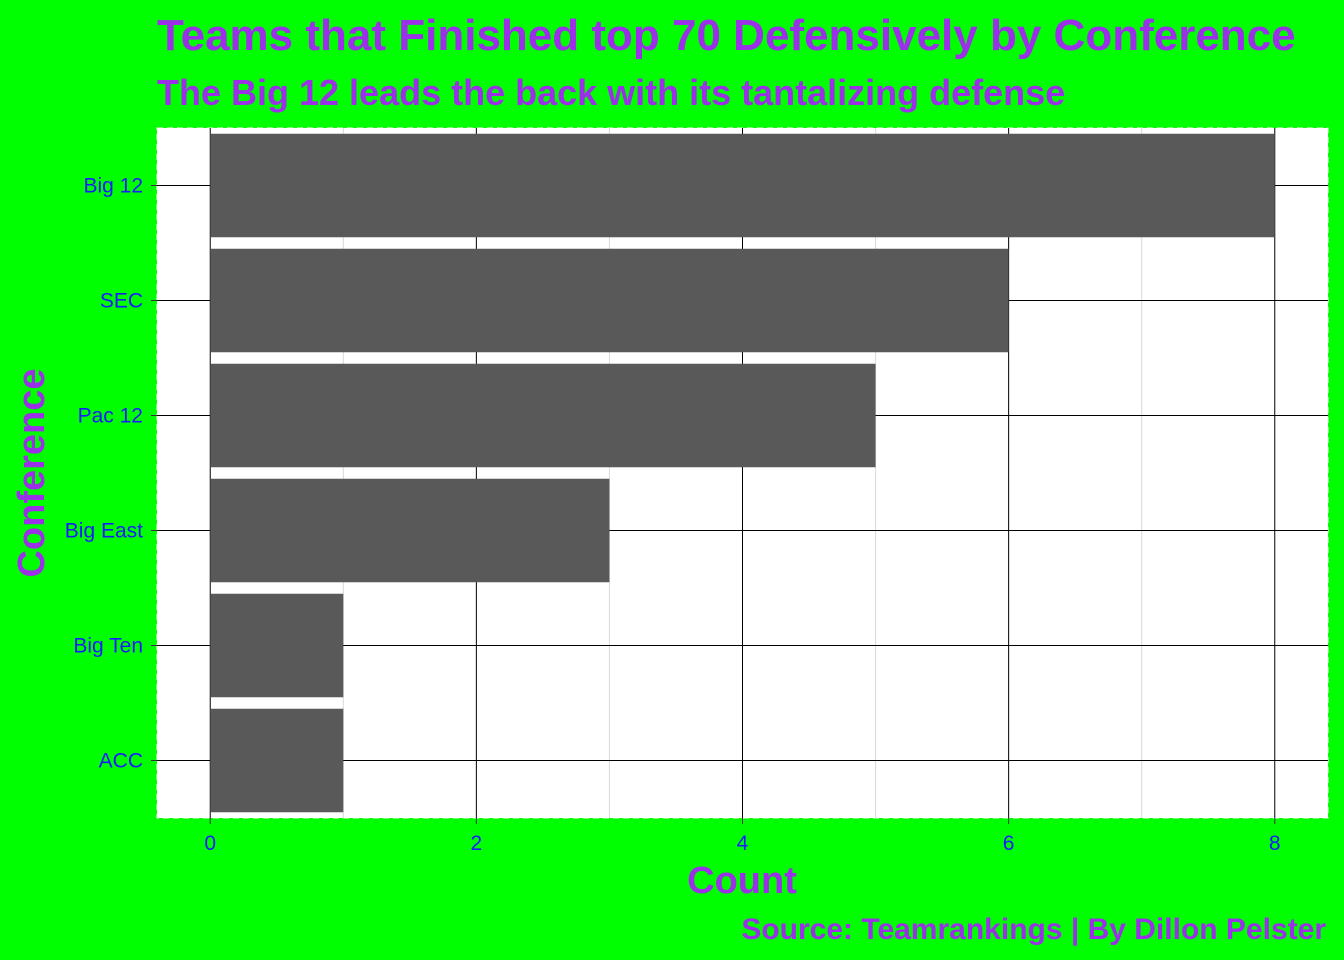  I want to click on x-axis-ticks: 0 2 4 6 8, so click(742, 836).